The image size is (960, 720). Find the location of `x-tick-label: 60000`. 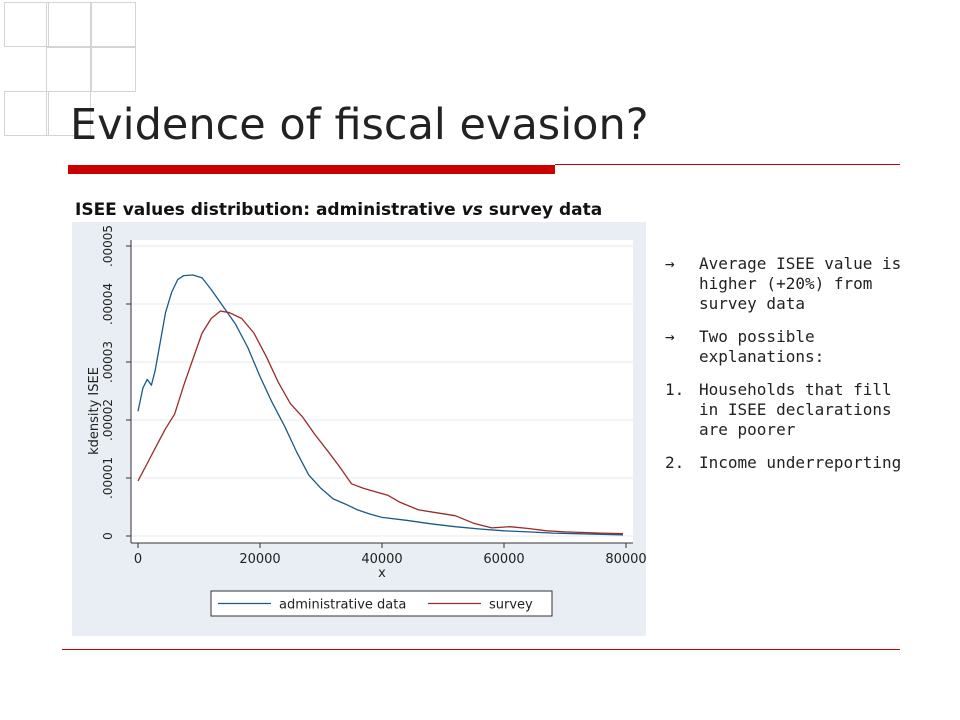

x-tick-label: 60000 is located at coordinates (503, 559).